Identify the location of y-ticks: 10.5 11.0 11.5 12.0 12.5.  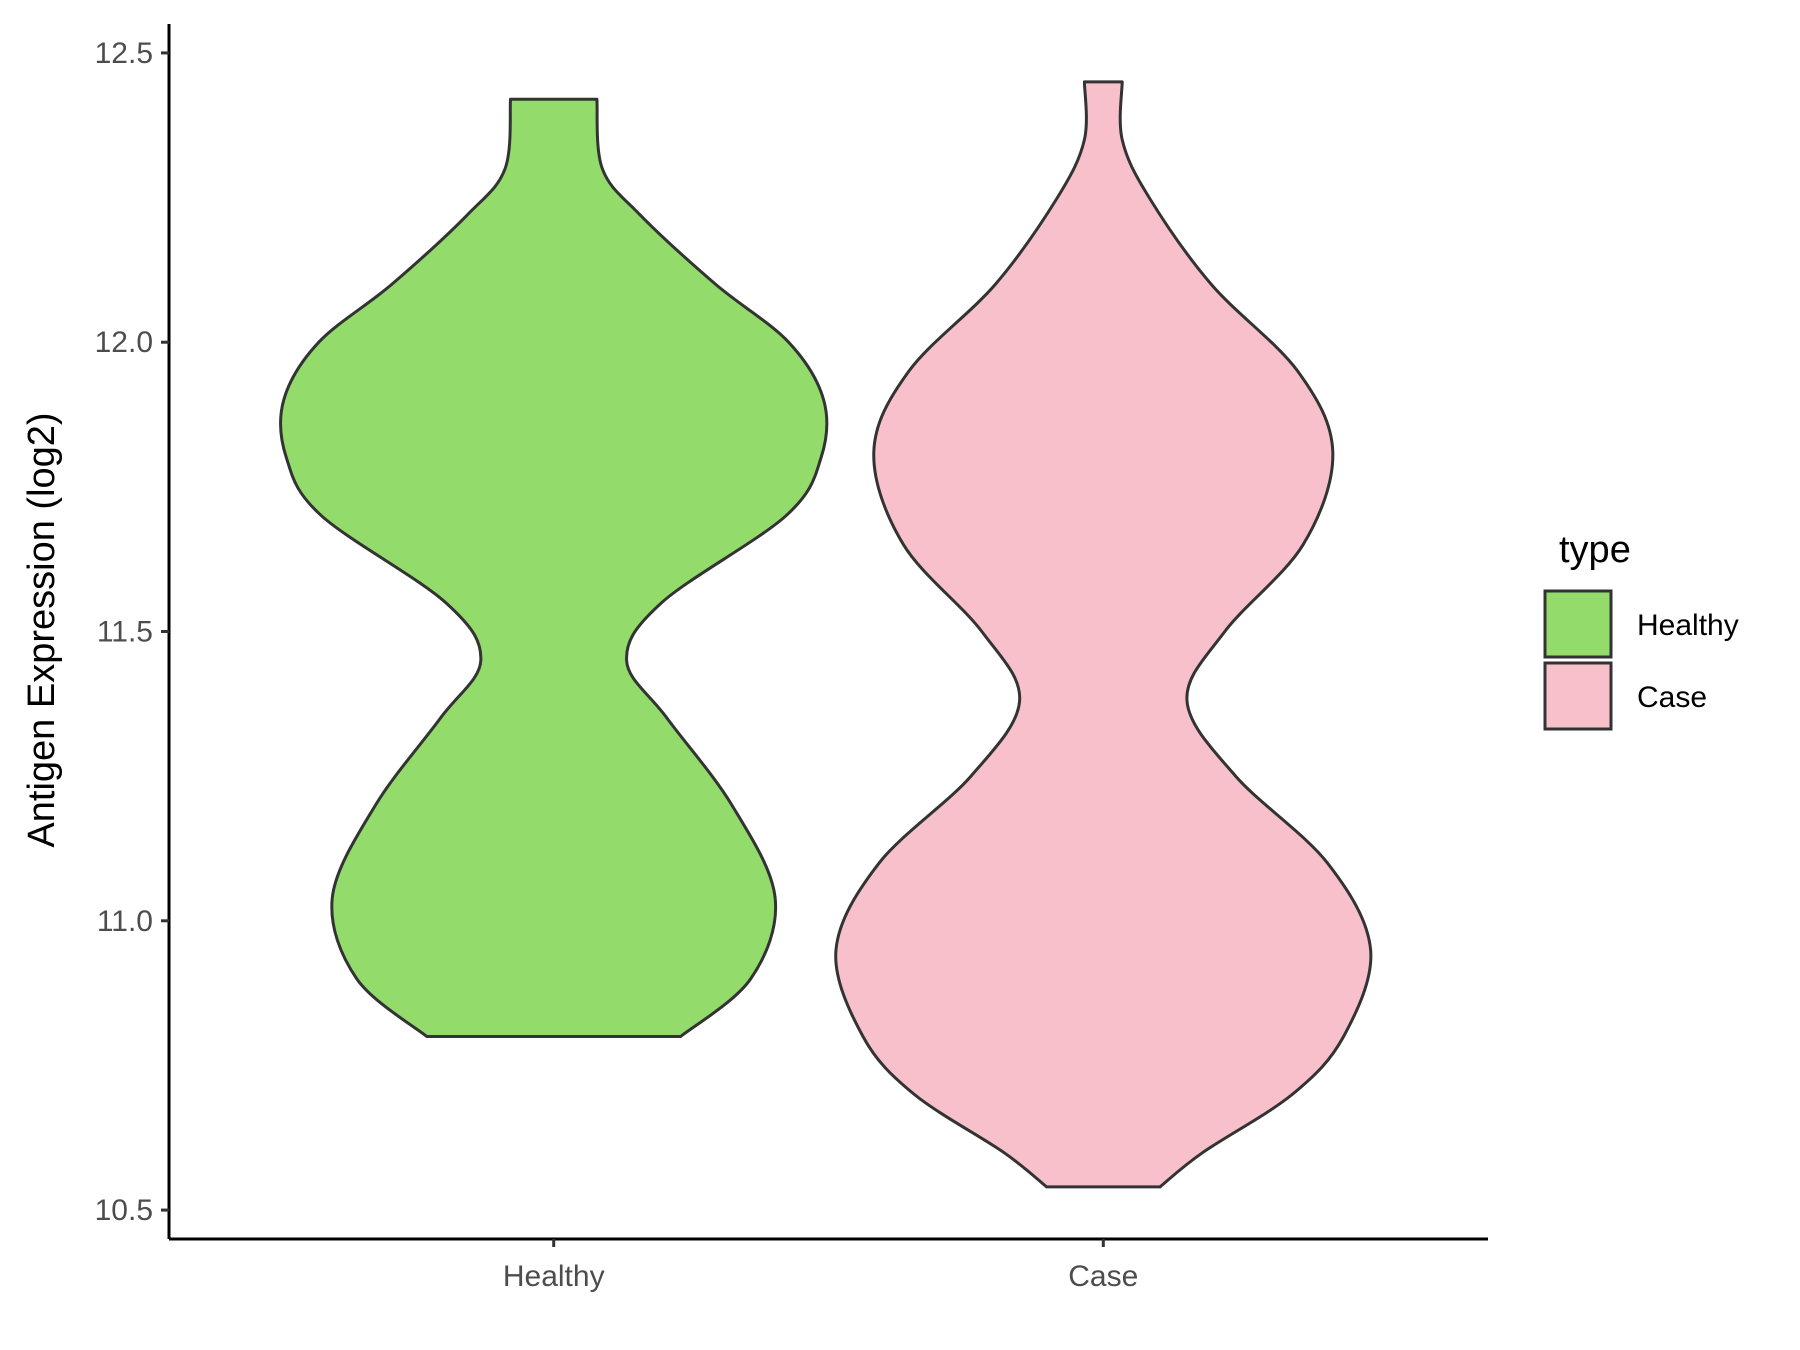
(132, 632).